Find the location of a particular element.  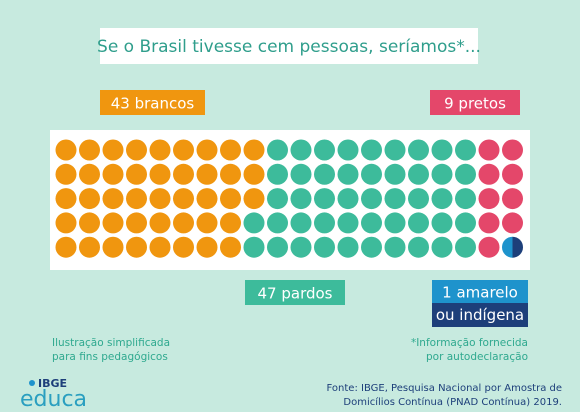

series-label: 43 brancos is located at coordinates (153, 103).